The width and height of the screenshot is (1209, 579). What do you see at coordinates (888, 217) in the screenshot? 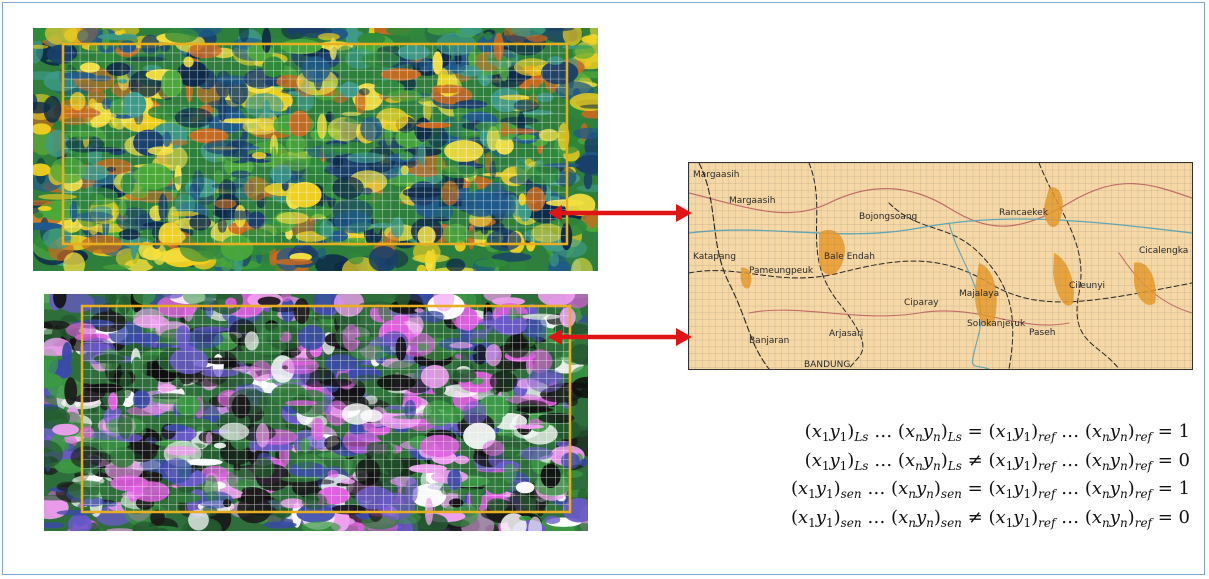
I see `map-label: Bojongsoang` at bounding box center [888, 217].